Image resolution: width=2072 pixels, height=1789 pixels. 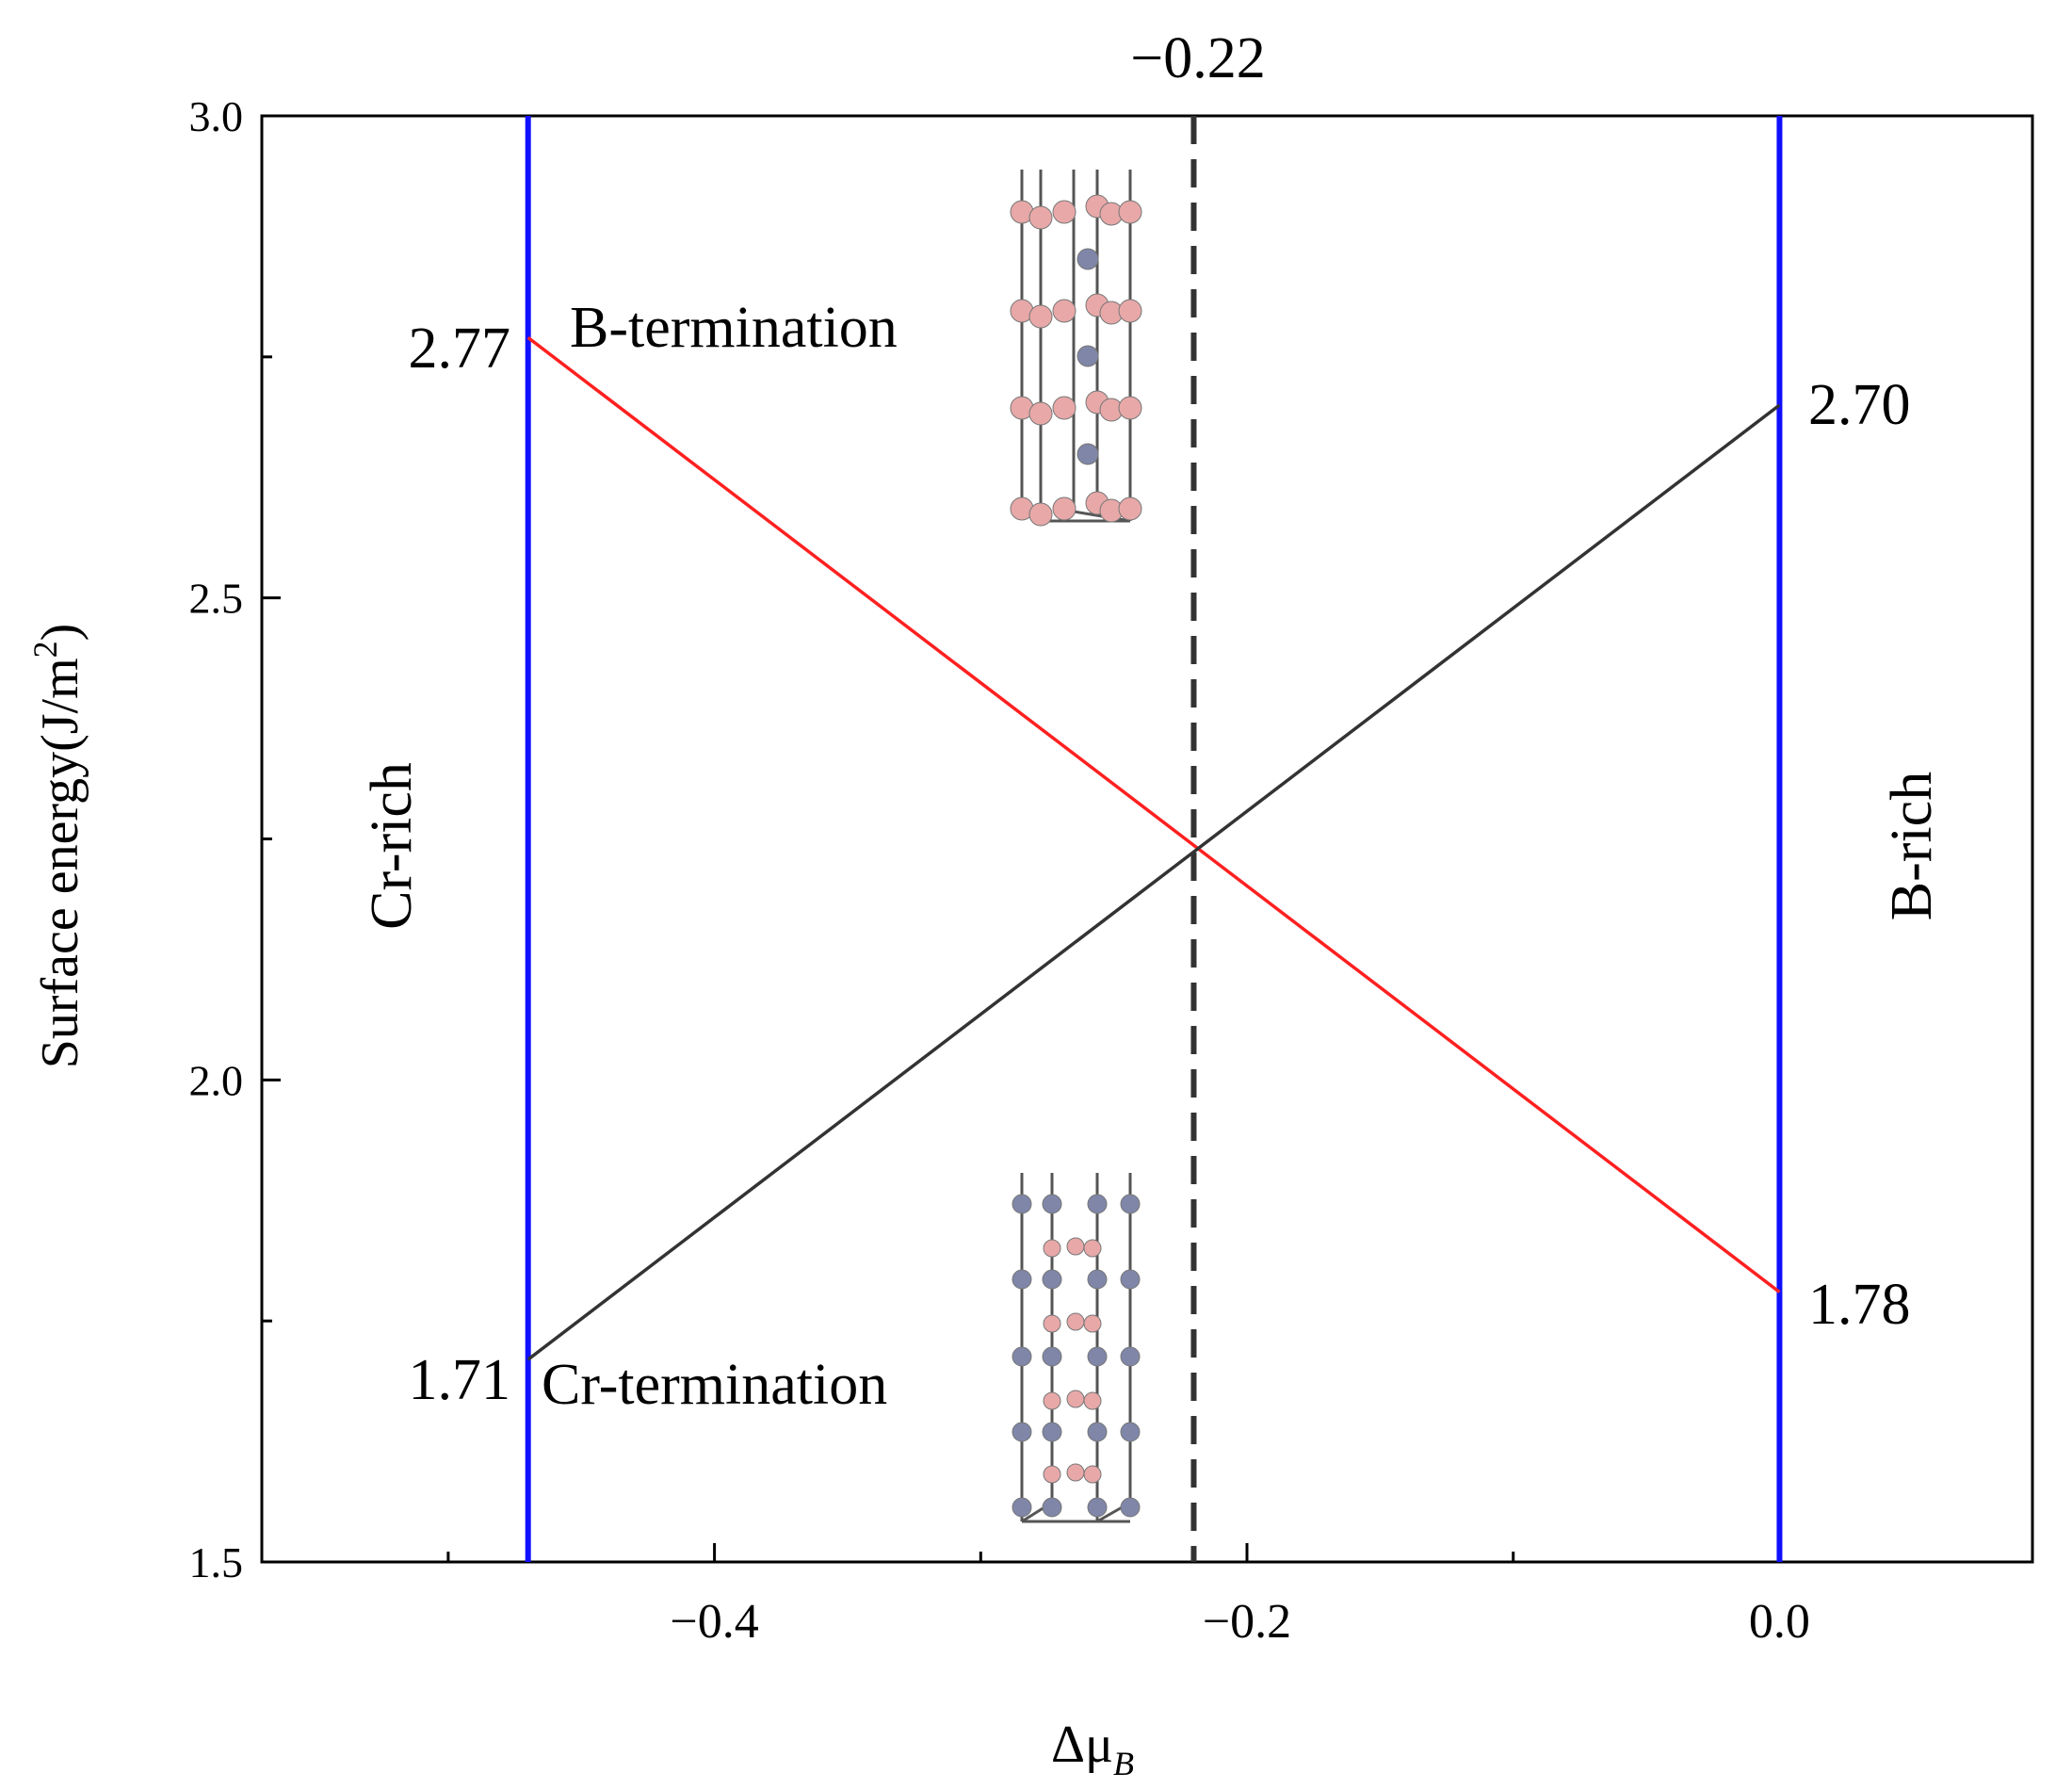 I want to click on value-label-cr-left: 1.71, so click(x=460, y=1380).